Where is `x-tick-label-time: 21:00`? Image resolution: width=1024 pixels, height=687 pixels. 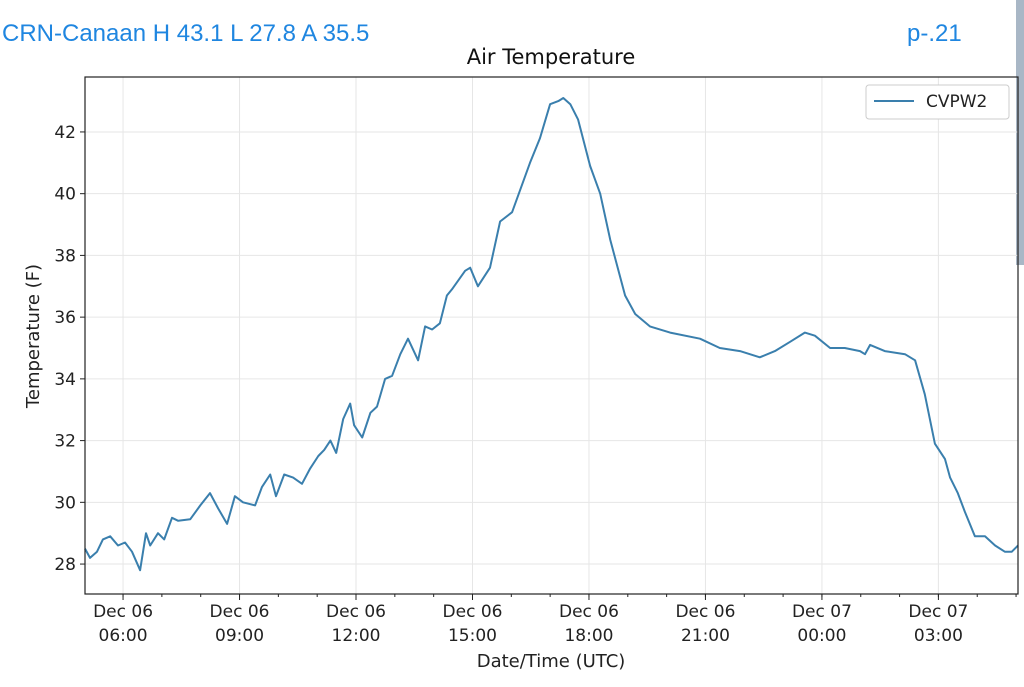
x-tick-label-time: 21:00 is located at coordinates (705, 636).